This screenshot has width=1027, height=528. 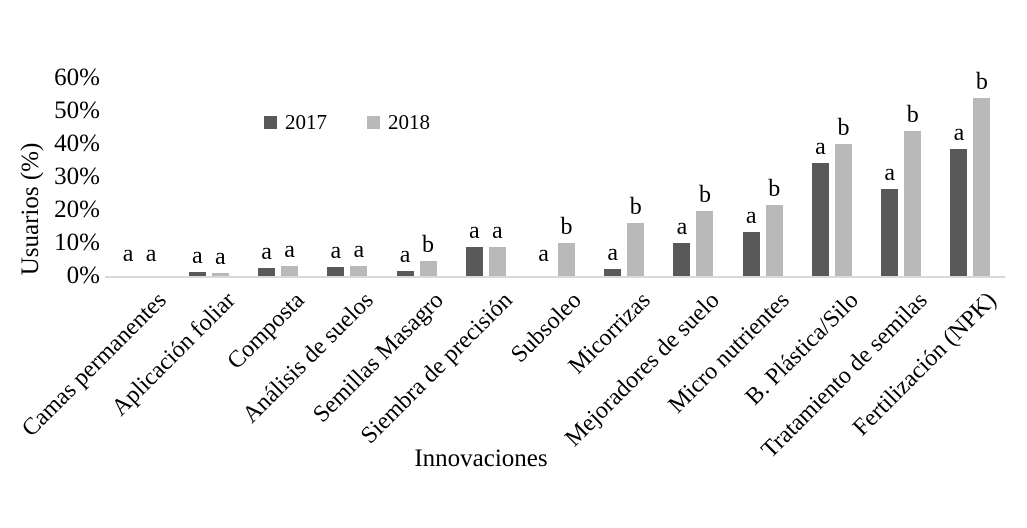 What do you see at coordinates (729, 353) in the screenshot?
I see `x-axis-label: Micro nutrientes` at bounding box center [729, 353].